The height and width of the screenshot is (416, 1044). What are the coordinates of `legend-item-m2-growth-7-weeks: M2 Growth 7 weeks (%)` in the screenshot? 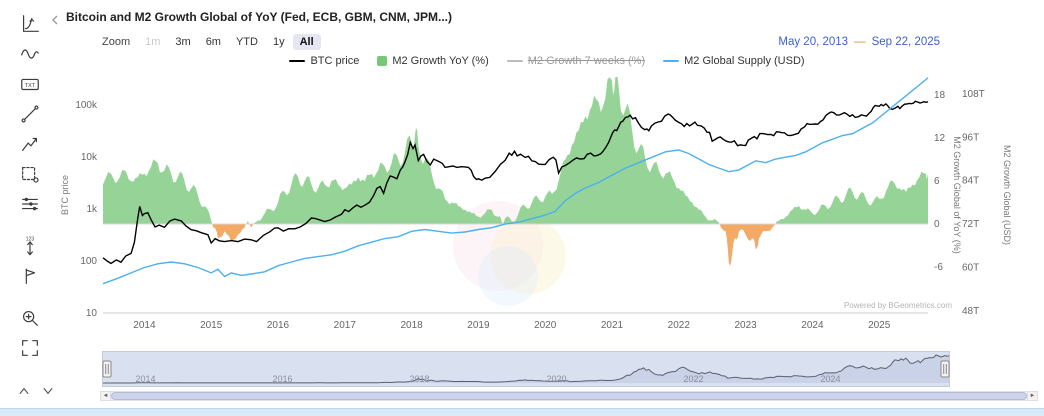 It's located at (576, 61).